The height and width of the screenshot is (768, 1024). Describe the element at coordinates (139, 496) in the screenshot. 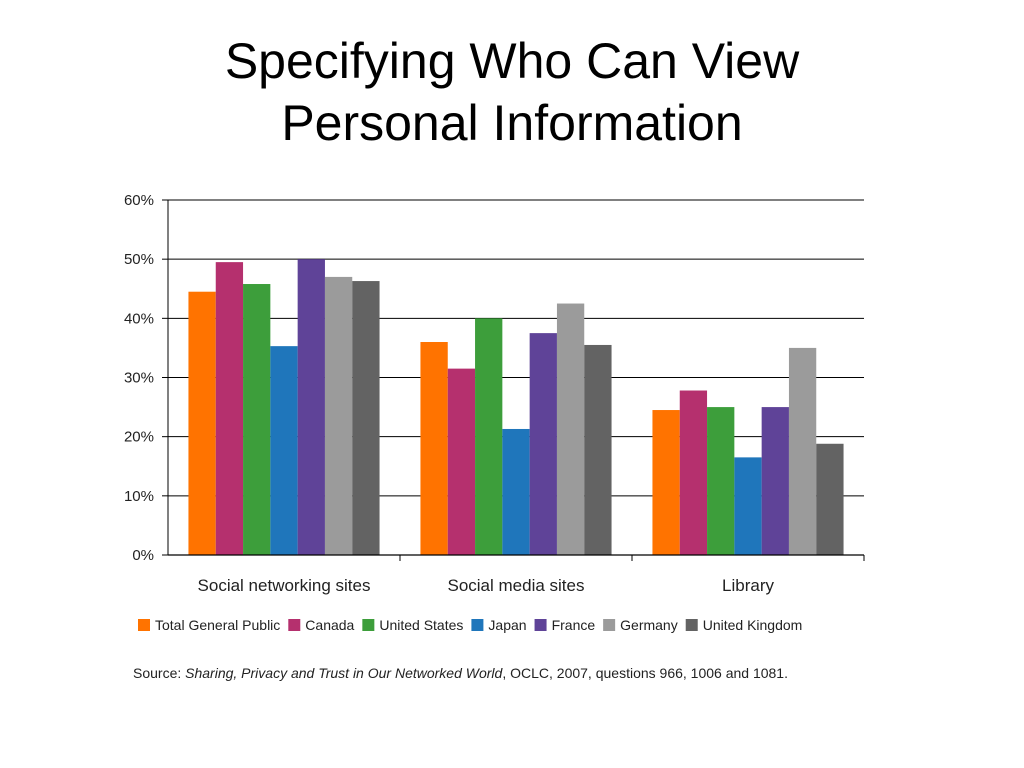

I see `y-tick-label: 10%` at that location.